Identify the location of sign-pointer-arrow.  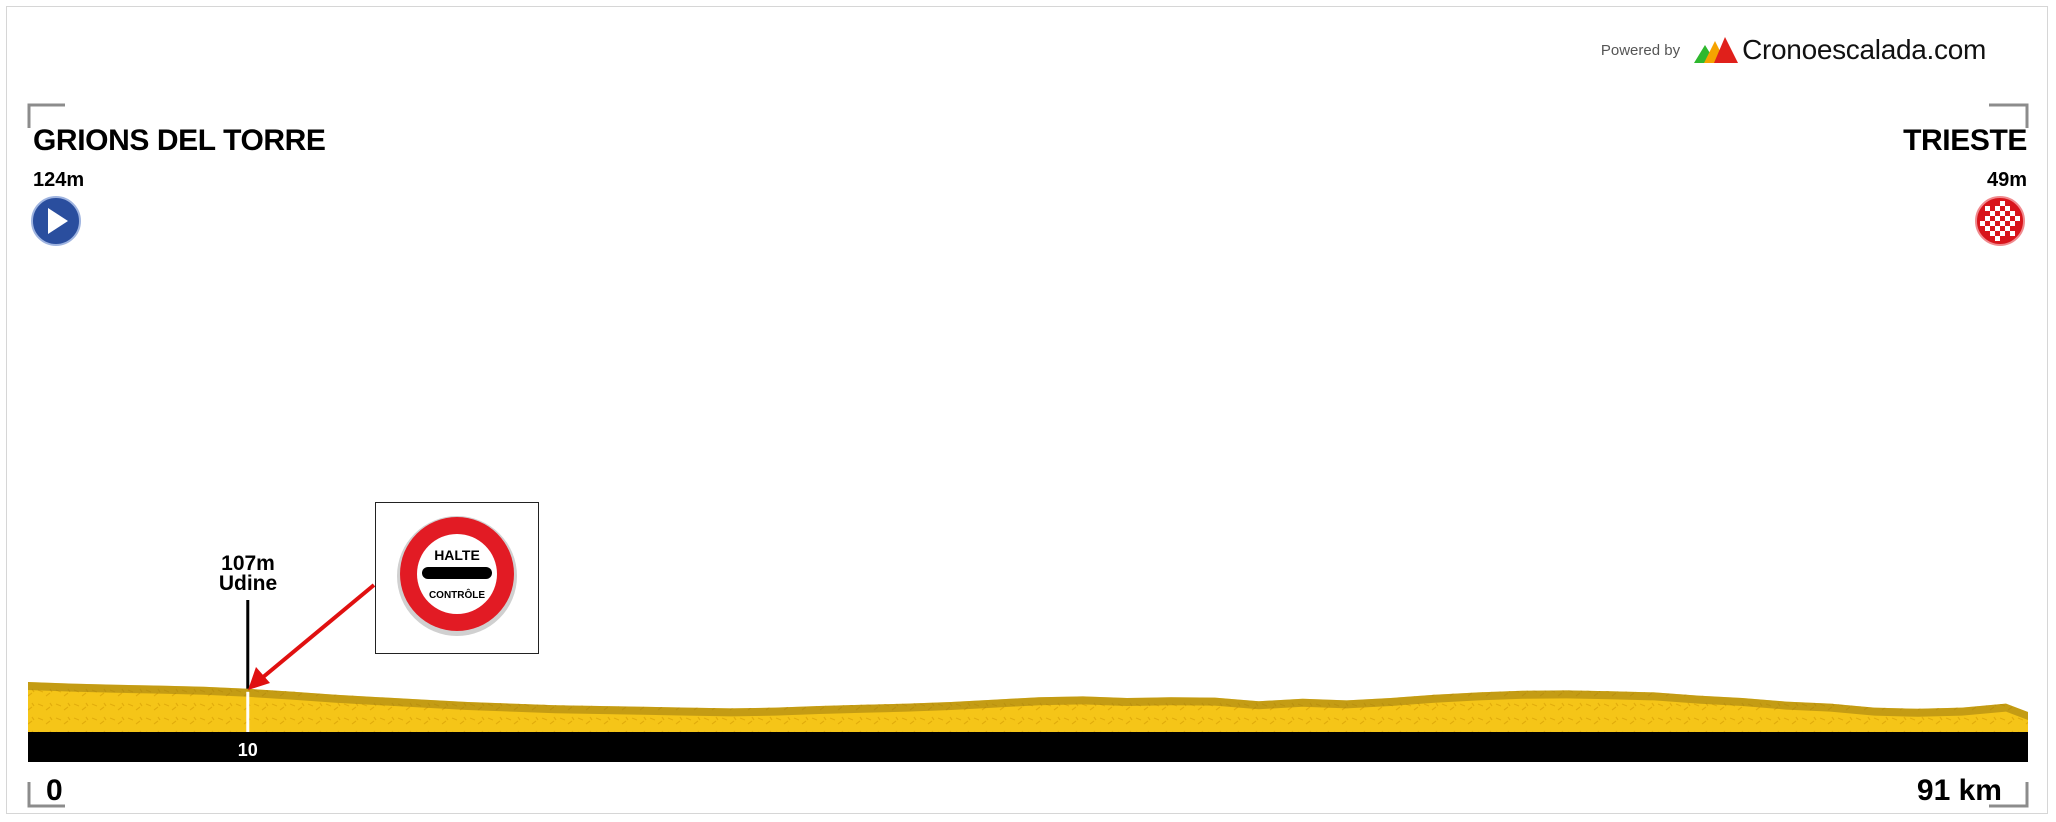
(312, 636).